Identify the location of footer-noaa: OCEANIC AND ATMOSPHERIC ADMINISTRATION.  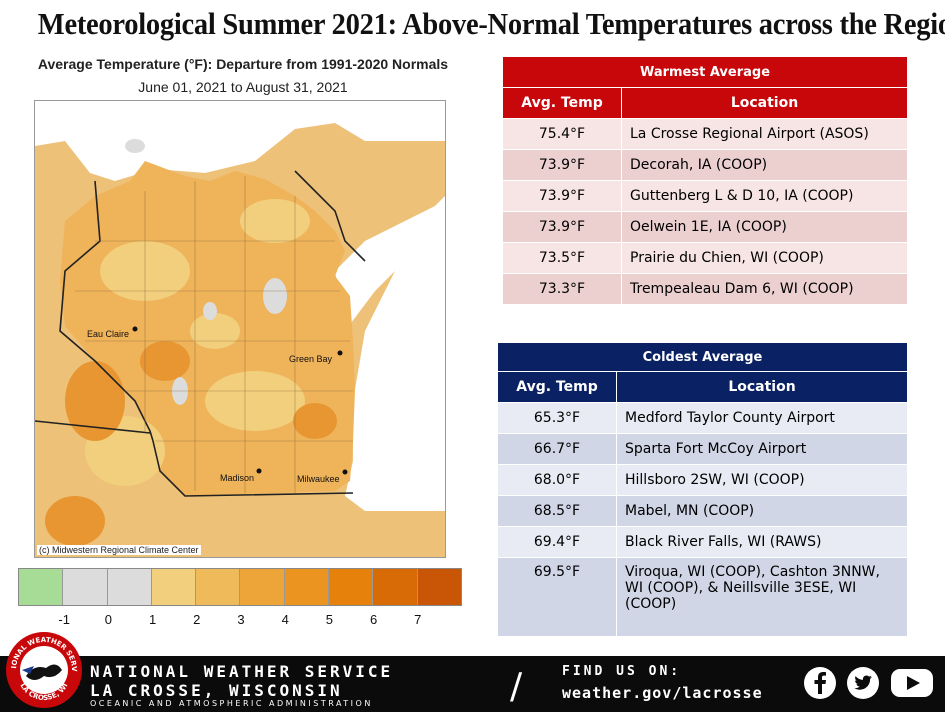
(231, 703).